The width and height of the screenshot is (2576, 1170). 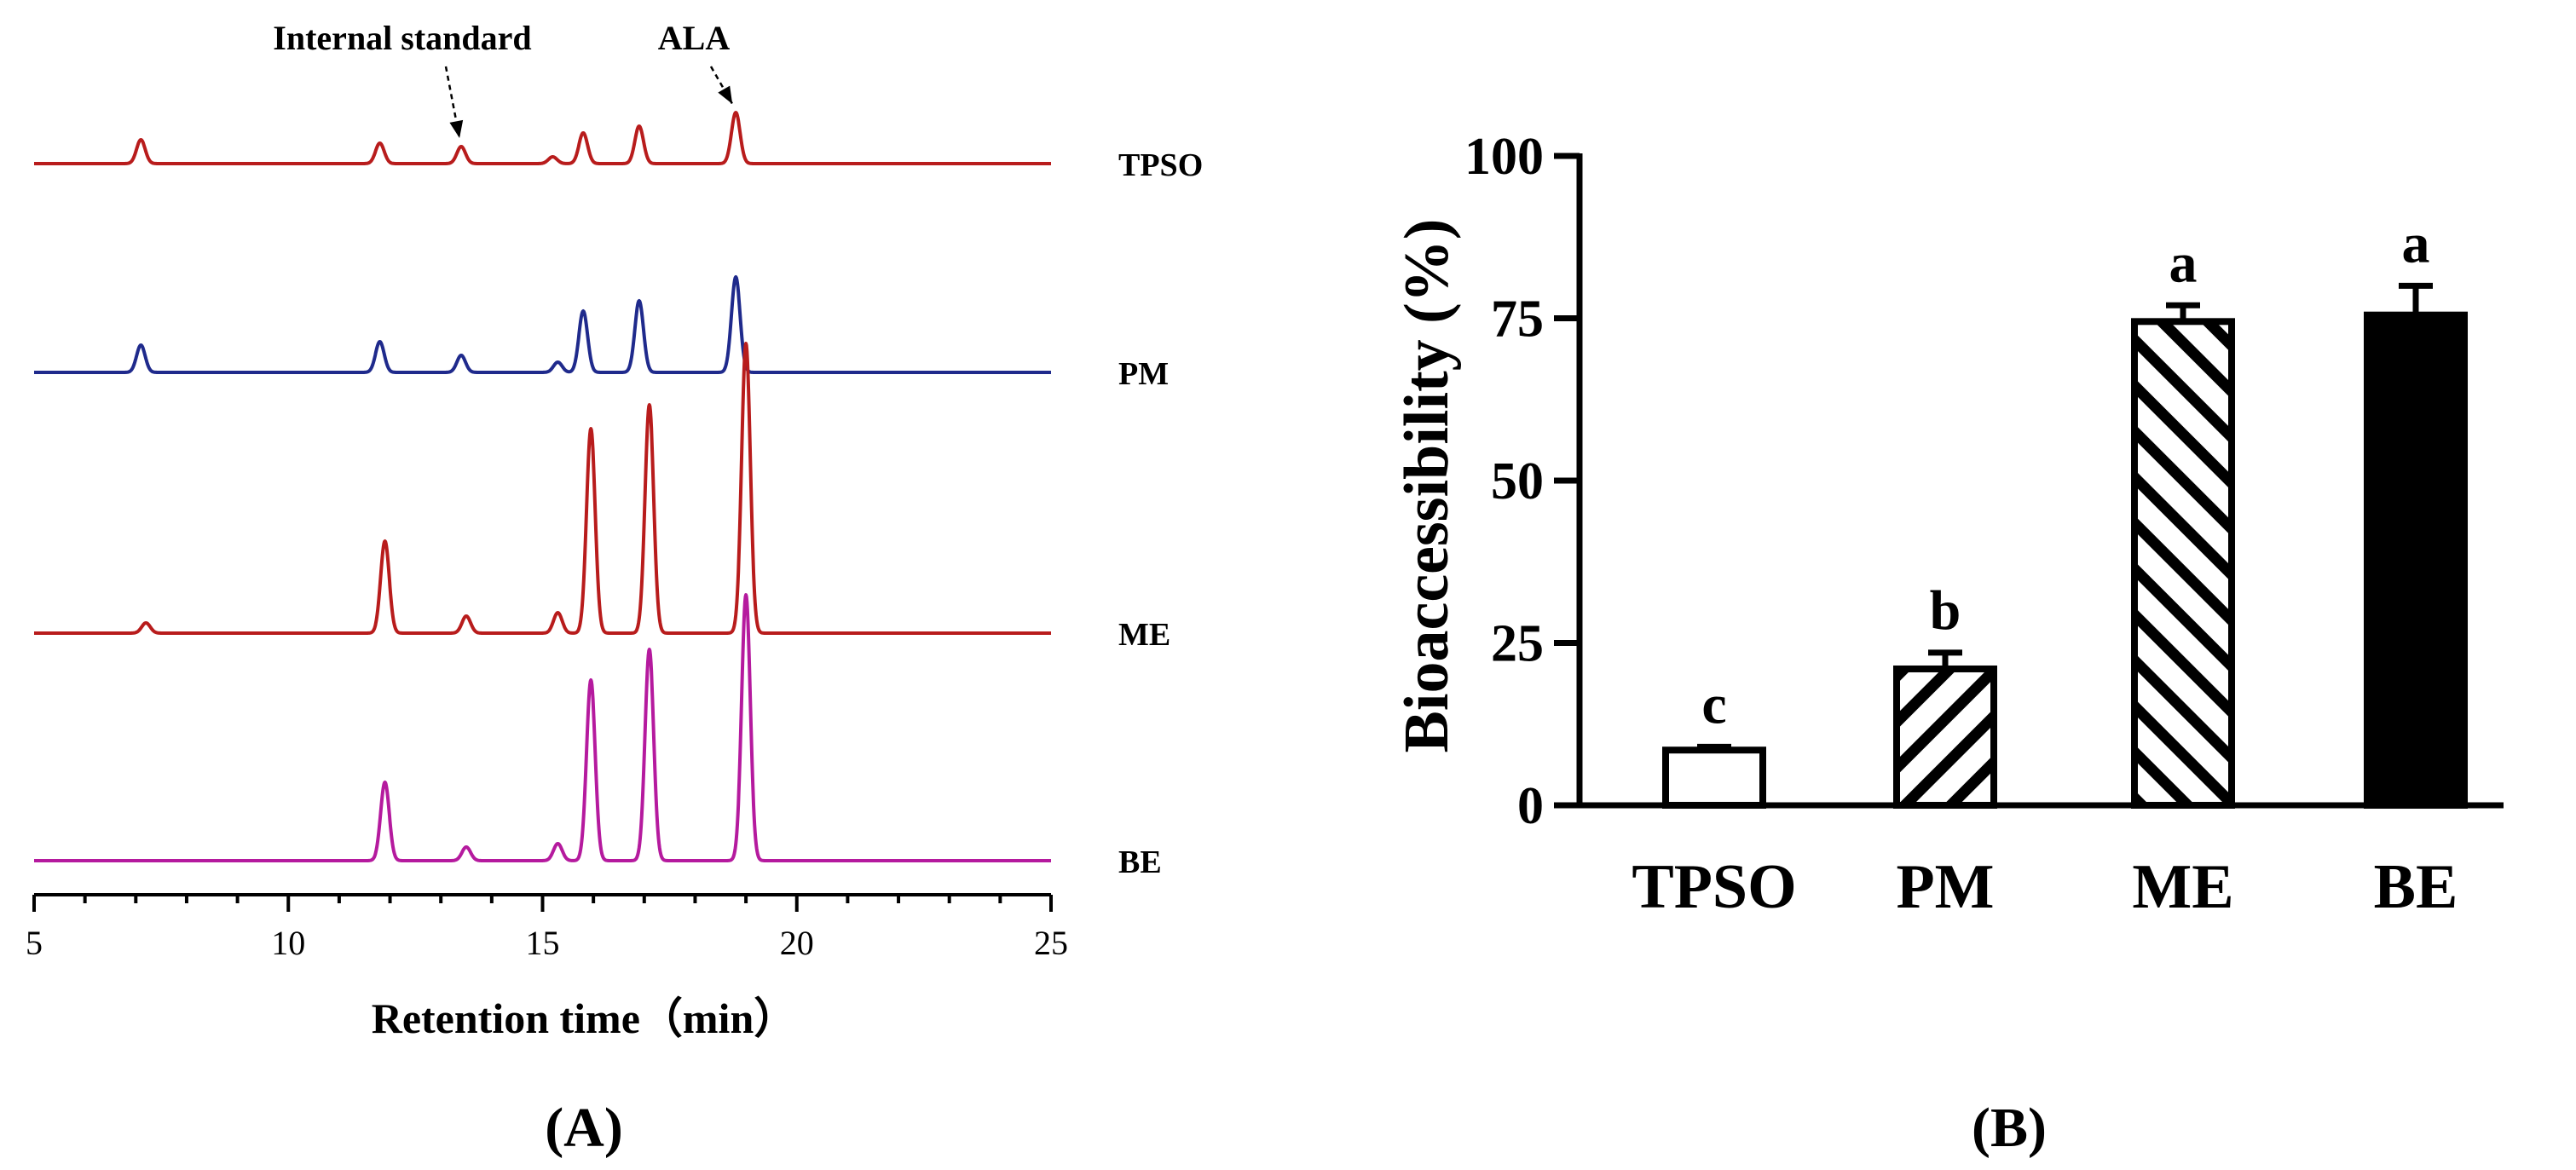 What do you see at coordinates (2009, 1128) in the screenshot?
I see `panel-label-b: (B)` at bounding box center [2009, 1128].